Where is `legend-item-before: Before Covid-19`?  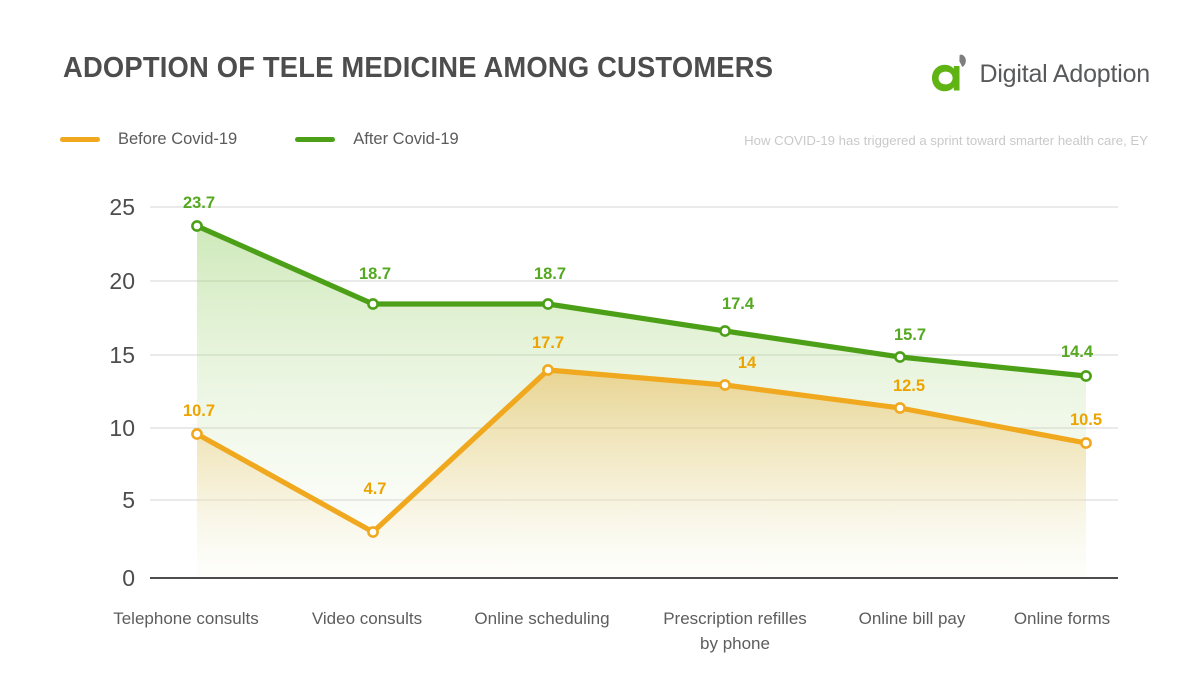
legend-item-before: Before Covid-19 is located at coordinates (148, 139).